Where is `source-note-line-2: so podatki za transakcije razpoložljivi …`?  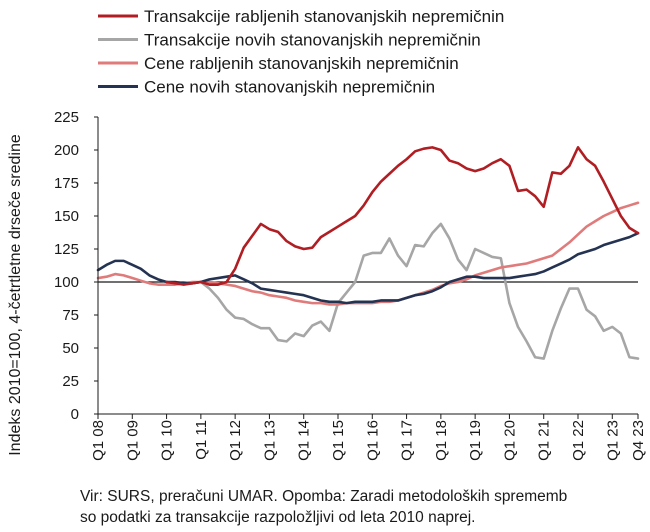 source-note-line-2: so podatki za transakcije razpoložljivi … is located at coordinates (278, 517).